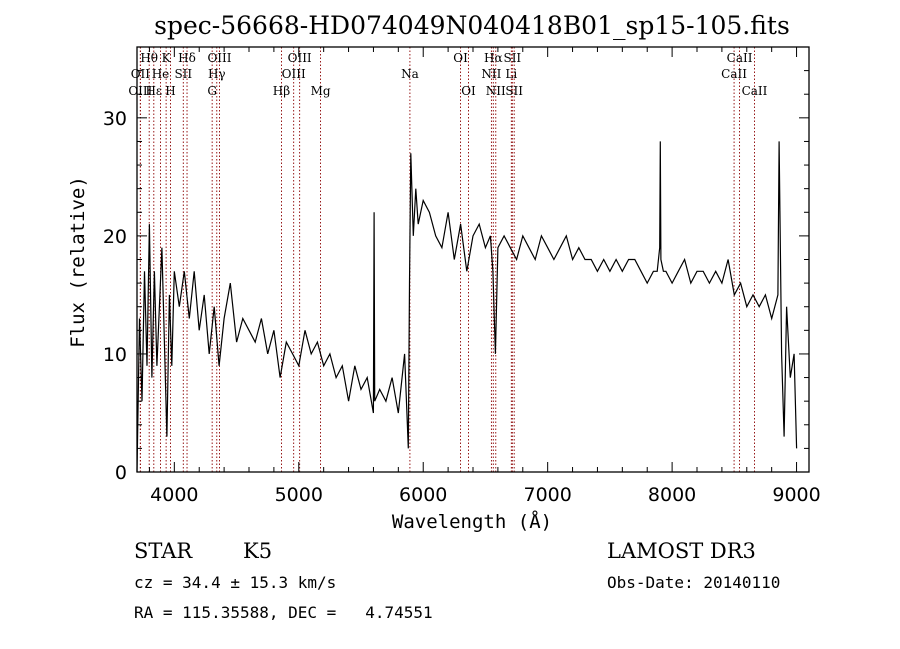 The height and width of the screenshot is (649, 900). I want to click on spectral-line-label: H, so click(170, 91).